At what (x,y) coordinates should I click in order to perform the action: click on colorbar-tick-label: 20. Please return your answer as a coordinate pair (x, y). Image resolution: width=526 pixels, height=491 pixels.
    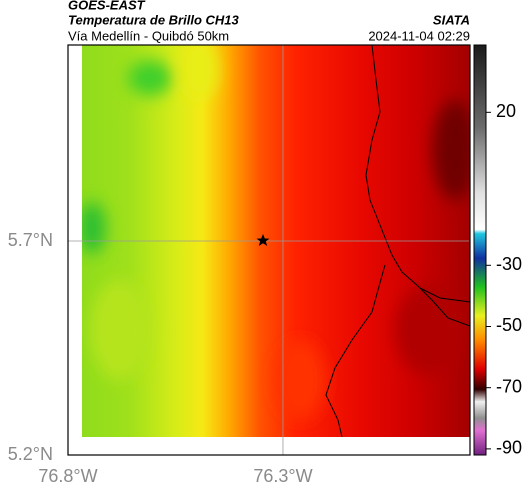
    Looking at the image, I should click on (506, 111).